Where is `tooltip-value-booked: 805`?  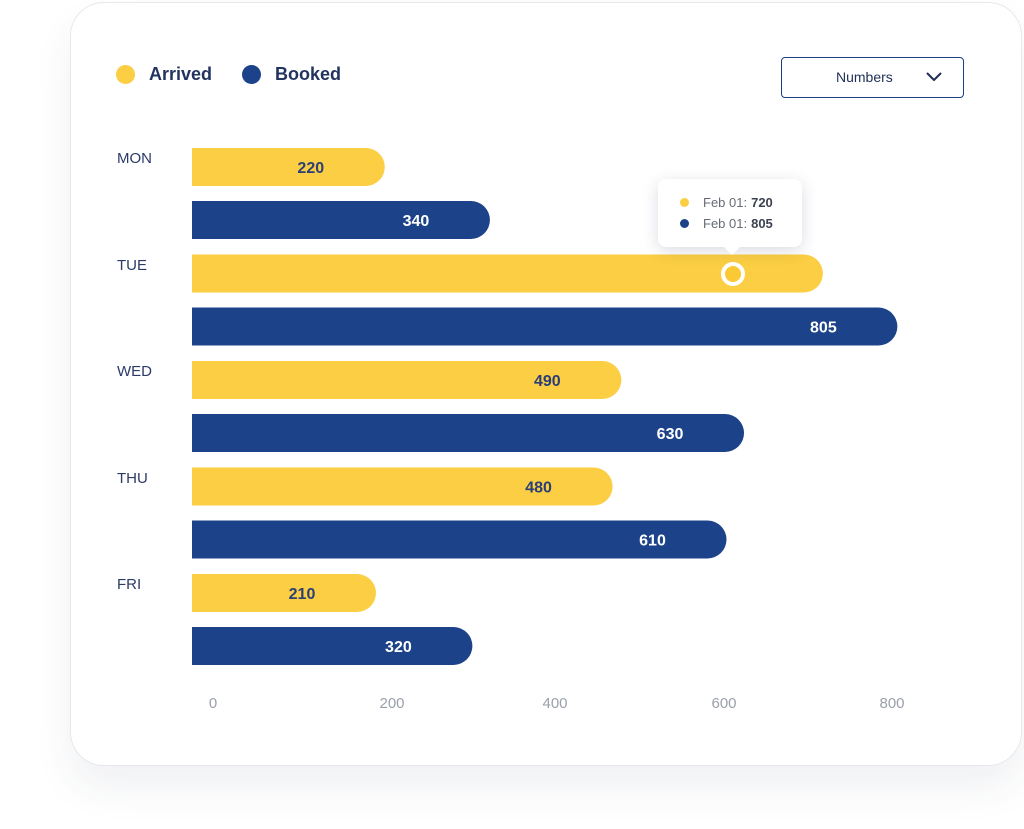 tooltip-value-booked: 805 is located at coordinates (762, 223).